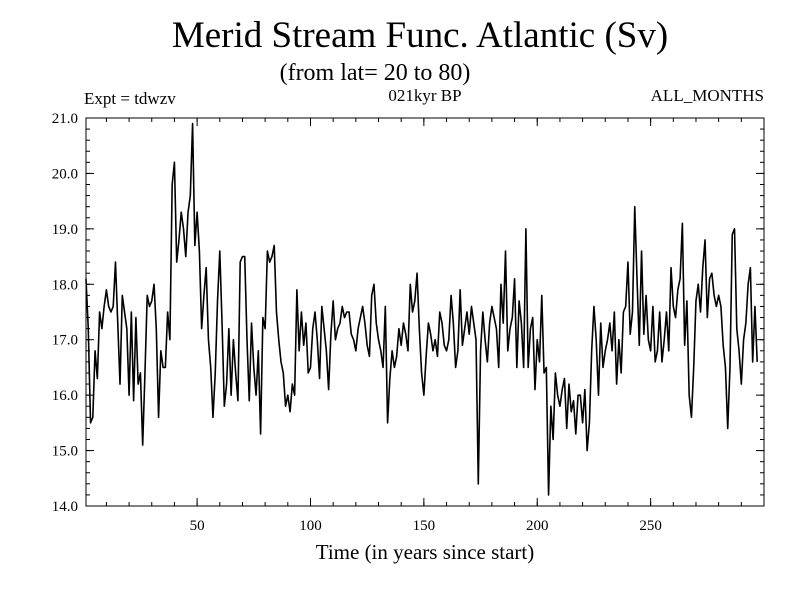 The height and width of the screenshot is (600, 800). Describe the element at coordinates (707, 95) in the screenshot. I see `months-label: ALL_MONTHS` at that location.